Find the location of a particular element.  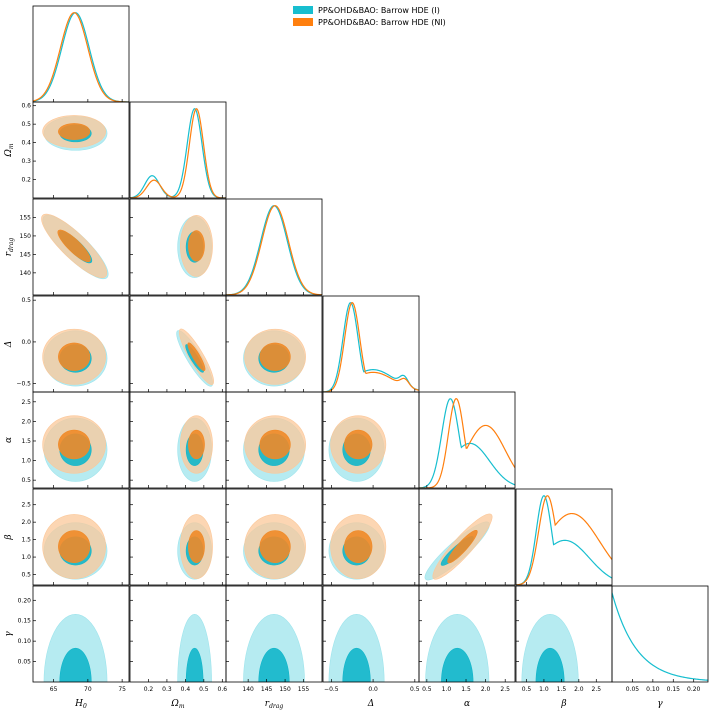

x-tick-label: 0.10 is located at coordinates (653, 689).